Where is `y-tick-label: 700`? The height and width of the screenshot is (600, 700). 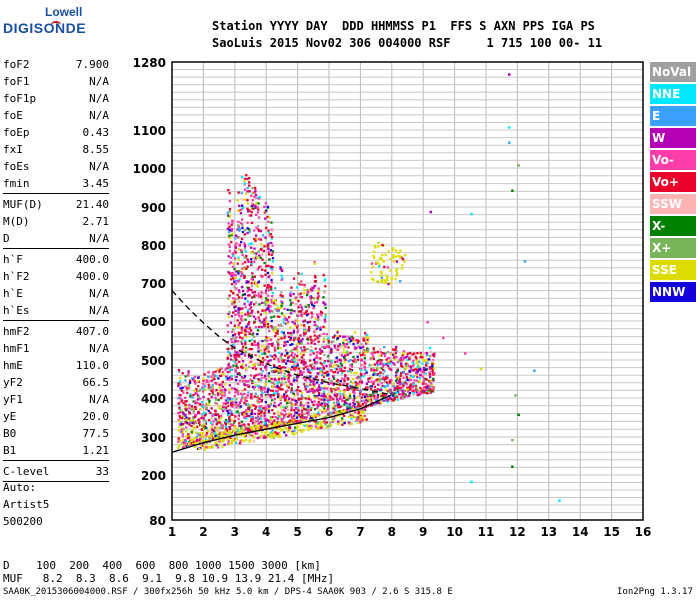 y-tick-label: 700 is located at coordinates (153, 284).